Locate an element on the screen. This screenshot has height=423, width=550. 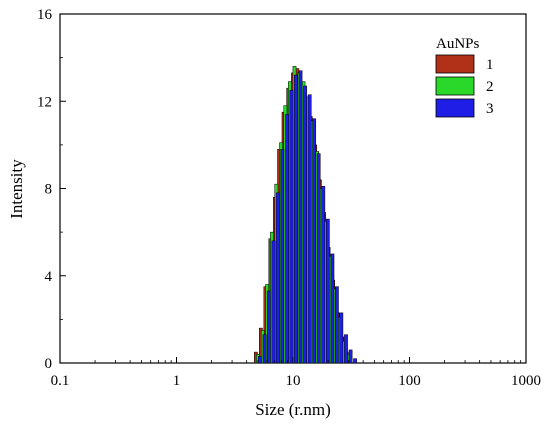
legend-label-1: 1 is located at coordinates (490, 65).